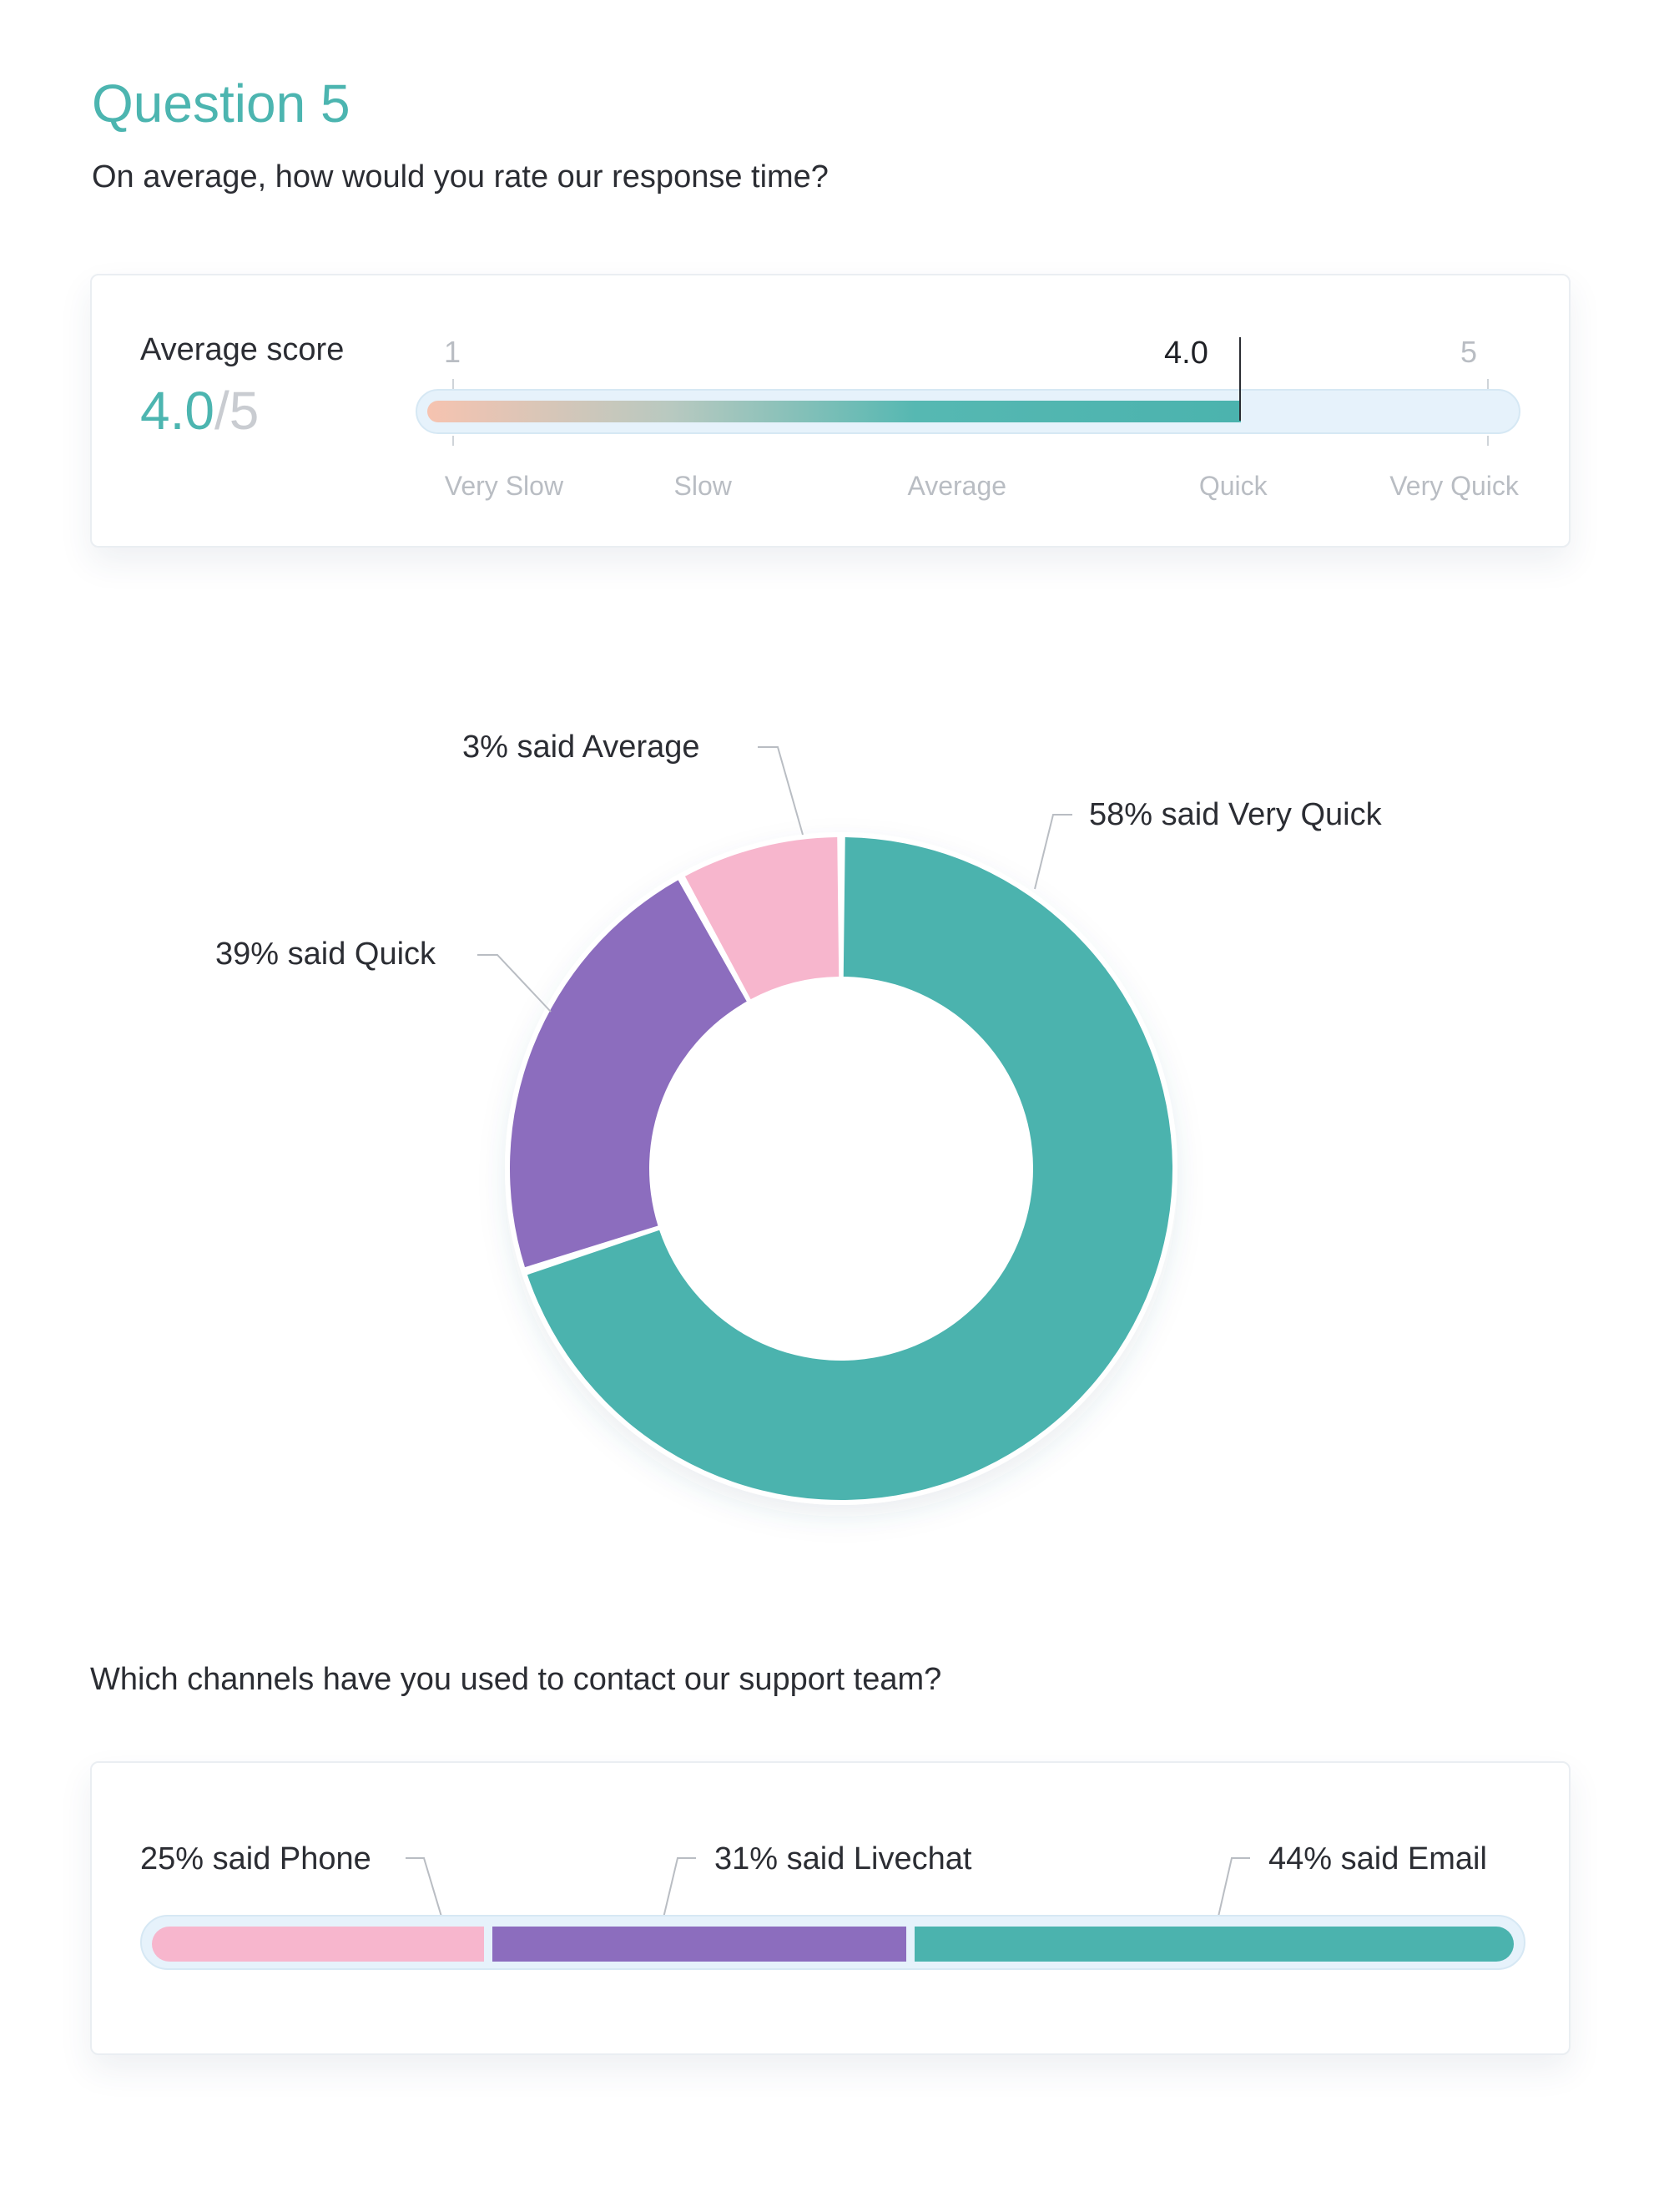 Image resolution: width=1669 pixels, height=2212 pixels. What do you see at coordinates (843, 1858) in the screenshot?
I see `channel-label-livechat: 31% said Livechat` at bounding box center [843, 1858].